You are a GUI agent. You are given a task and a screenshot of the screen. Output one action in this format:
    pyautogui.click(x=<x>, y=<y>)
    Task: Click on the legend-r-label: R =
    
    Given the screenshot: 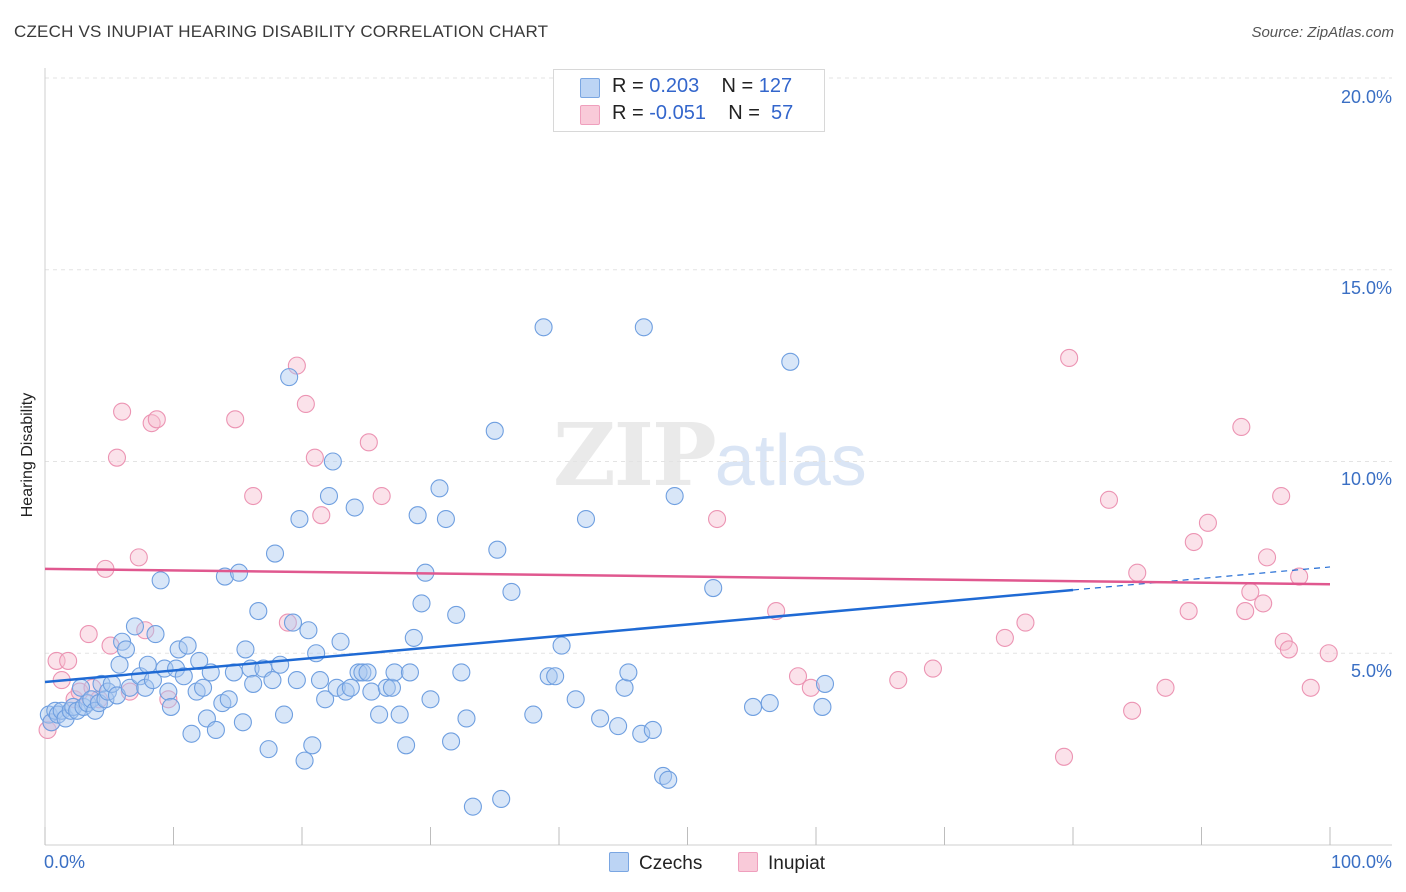 What is the action you would take?
    pyautogui.click(x=628, y=86)
    